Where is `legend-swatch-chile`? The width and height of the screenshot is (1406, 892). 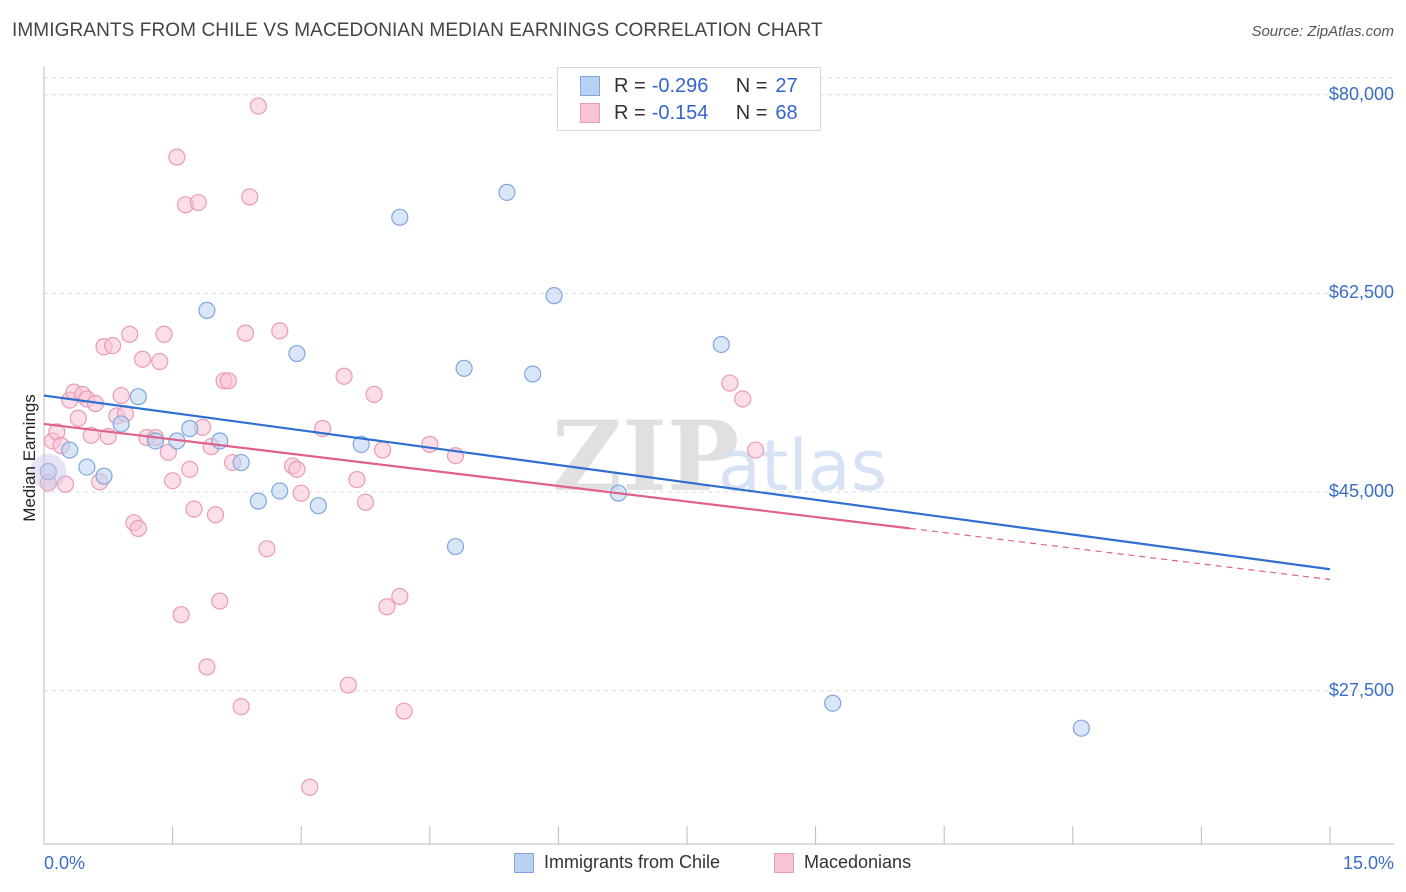
legend-swatch-chile is located at coordinates (590, 86).